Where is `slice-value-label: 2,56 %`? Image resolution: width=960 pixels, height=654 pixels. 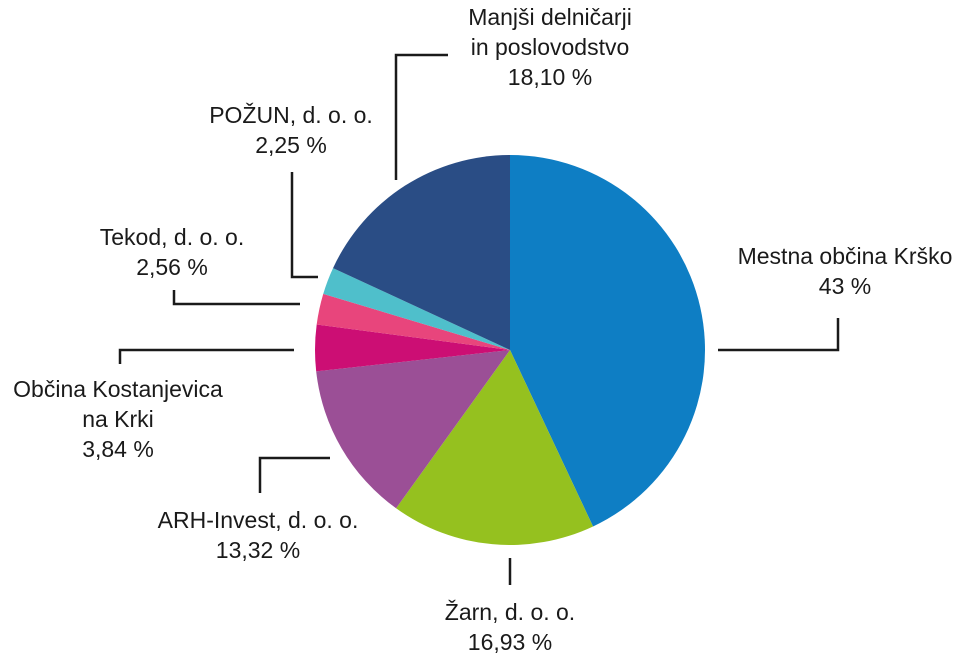 slice-value-label: 2,56 % is located at coordinates (172, 267).